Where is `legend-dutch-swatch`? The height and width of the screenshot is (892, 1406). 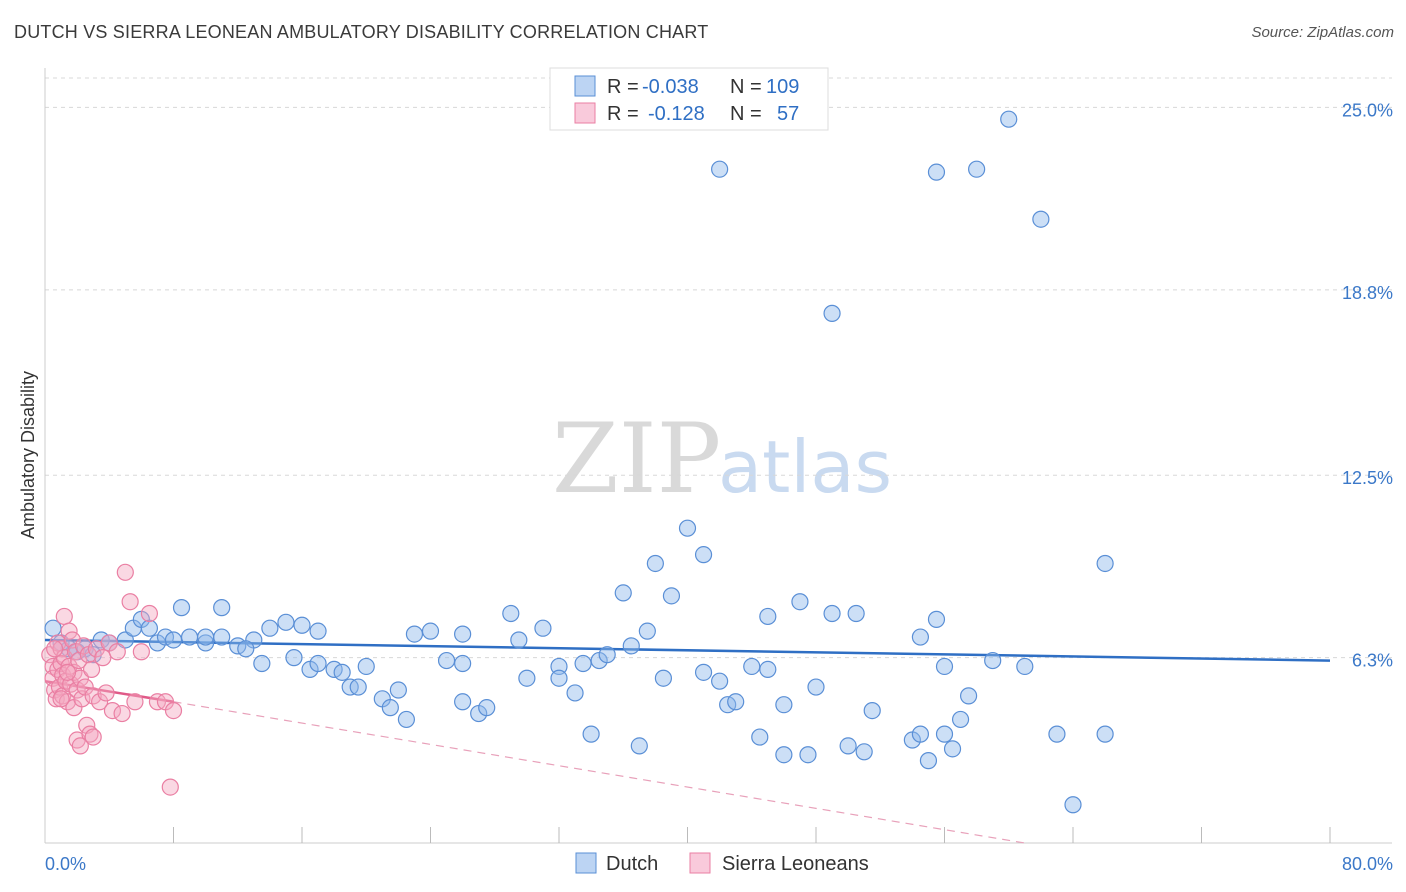
legend-dutch-swatch is located at coordinates (586, 863).